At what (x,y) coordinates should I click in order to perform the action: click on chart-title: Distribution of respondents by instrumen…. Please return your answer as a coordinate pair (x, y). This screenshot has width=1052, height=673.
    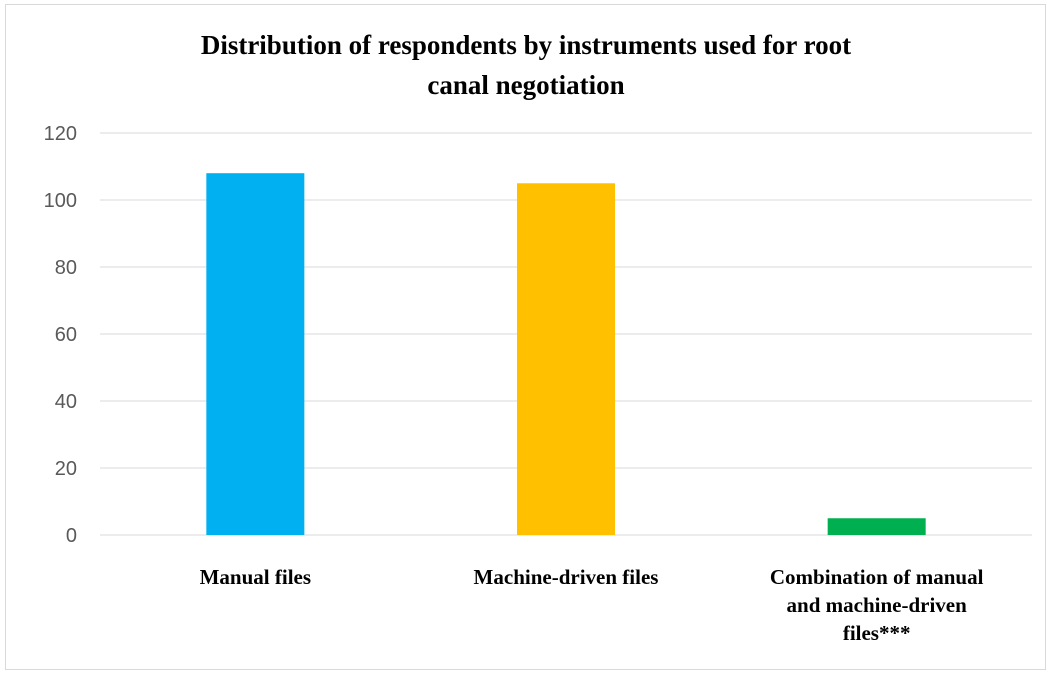
    Looking at the image, I should click on (526, 65).